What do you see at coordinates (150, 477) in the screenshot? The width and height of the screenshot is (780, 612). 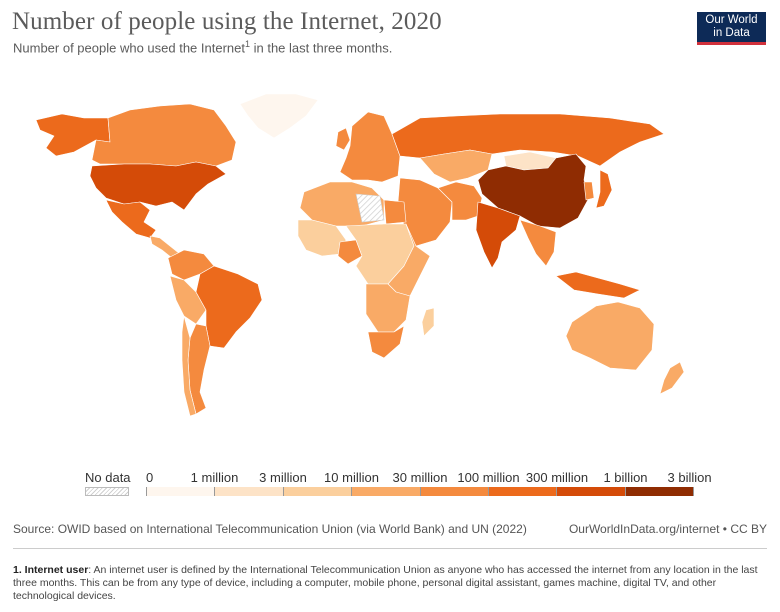 I see `legend-tick-label: 0` at bounding box center [150, 477].